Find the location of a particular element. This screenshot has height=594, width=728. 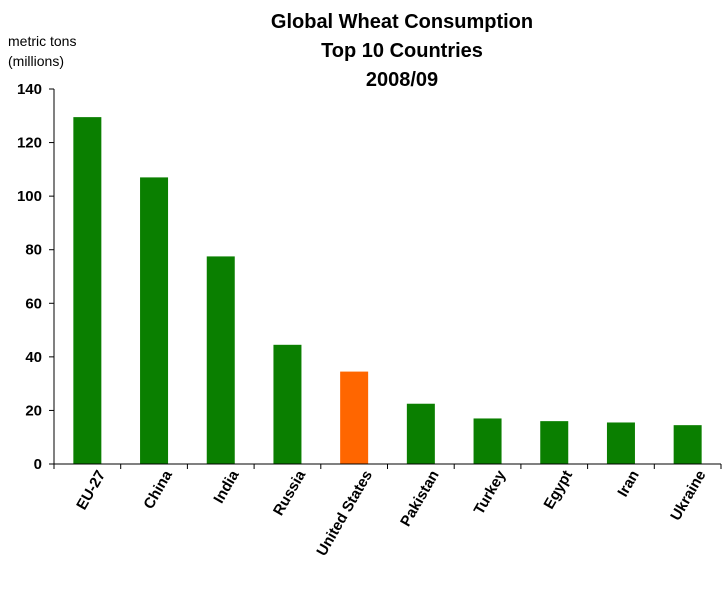

category-label: EU-27 is located at coordinates (91, 490).